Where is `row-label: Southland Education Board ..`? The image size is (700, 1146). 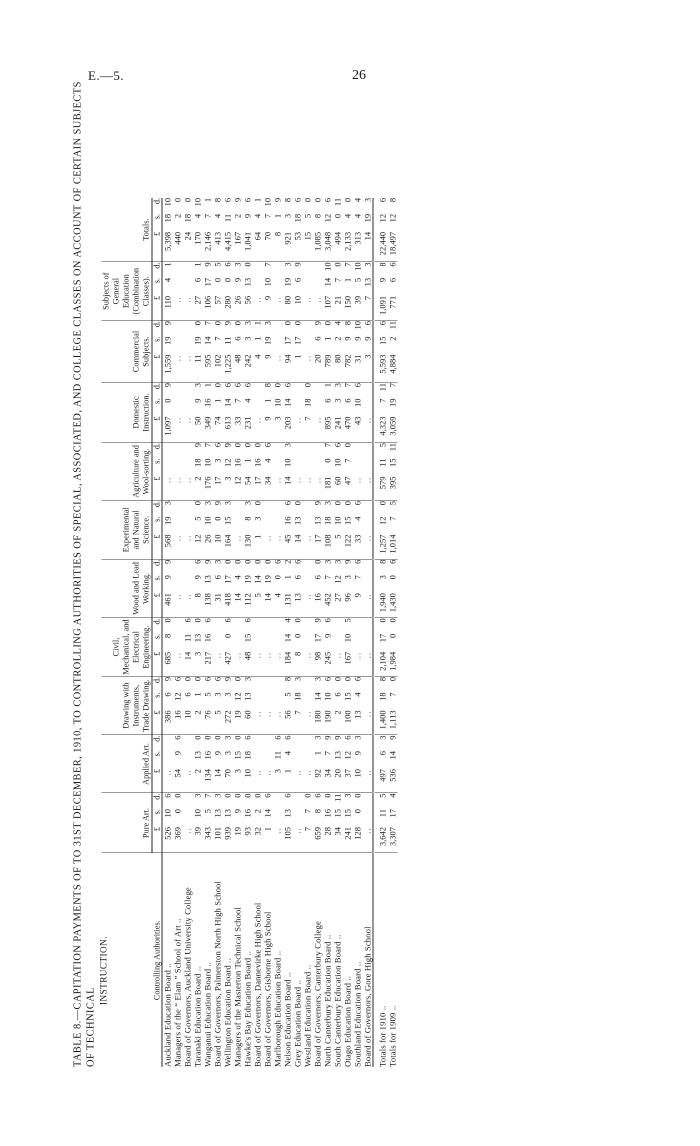 row-label: Southland Education Board .. is located at coordinates (357, 1014).